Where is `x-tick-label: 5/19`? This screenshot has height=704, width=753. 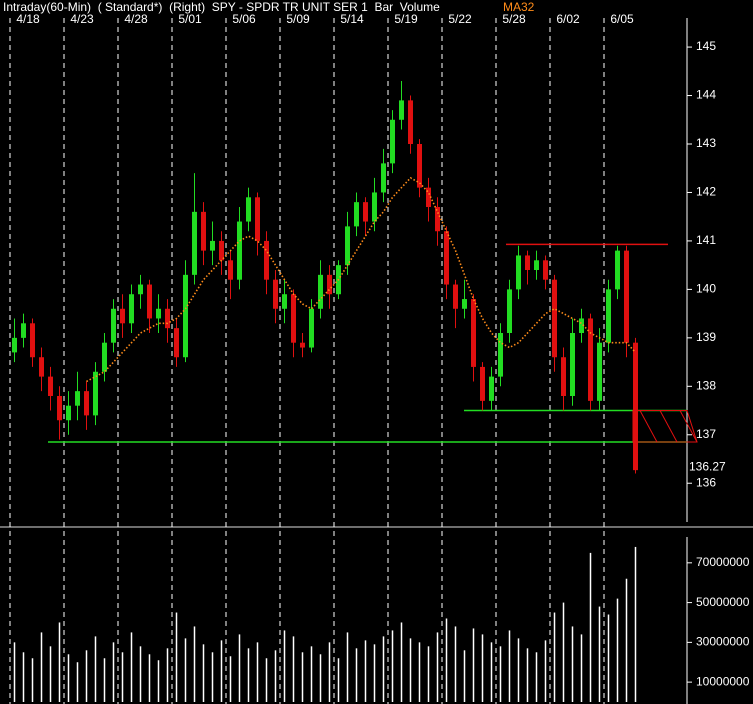 x-tick-label: 5/19 is located at coordinates (406, 19).